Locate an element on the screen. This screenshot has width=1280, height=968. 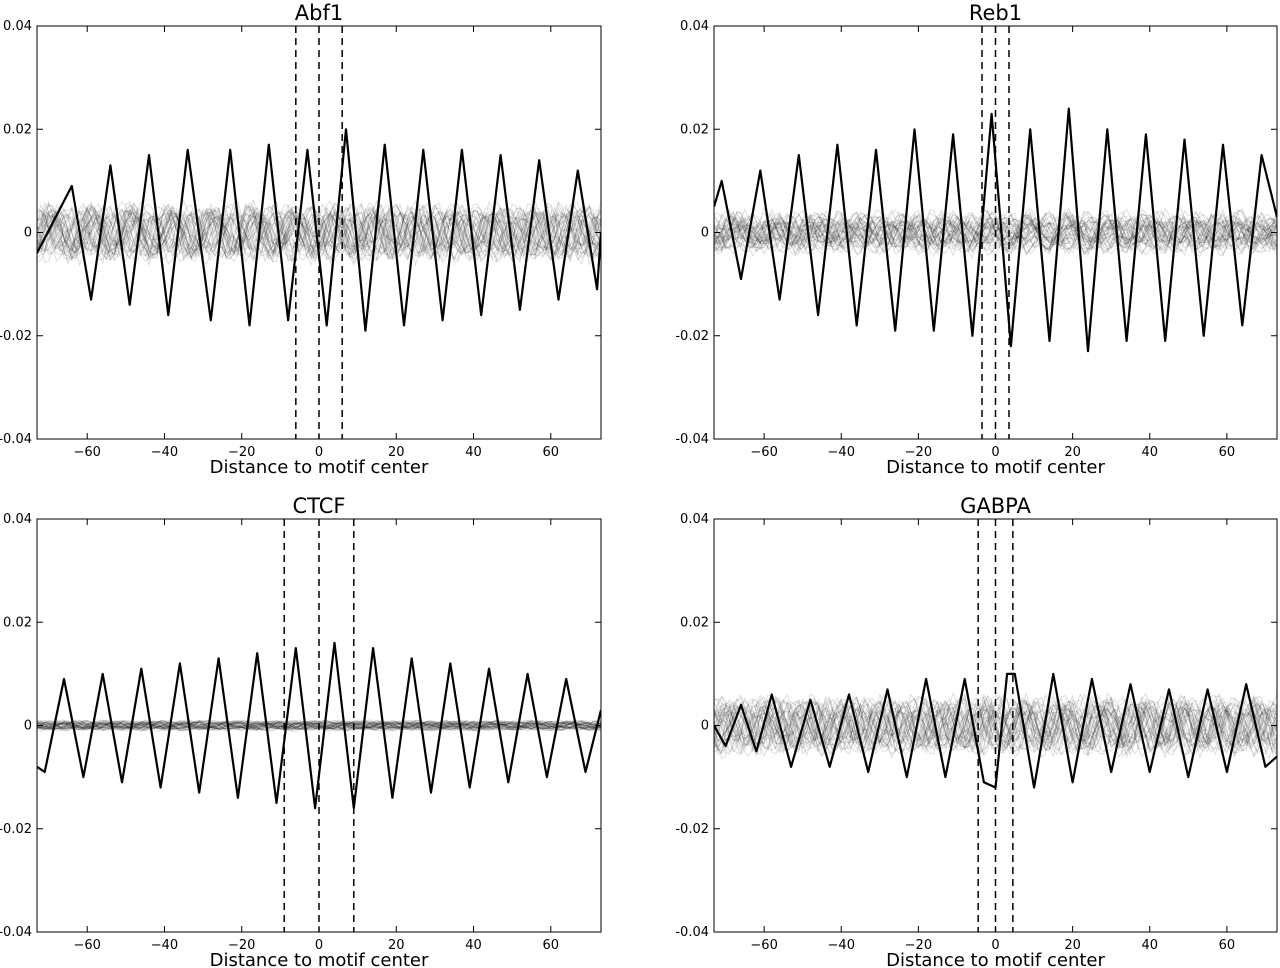
panel-title: CTCF is located at coordinates (318, 506).